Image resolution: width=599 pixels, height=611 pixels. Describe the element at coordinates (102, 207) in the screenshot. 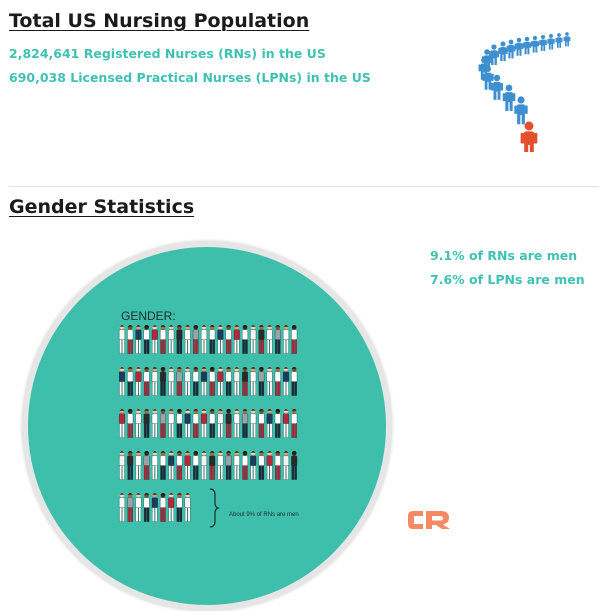

I see `gender-title: Gender Statistics` at that location.